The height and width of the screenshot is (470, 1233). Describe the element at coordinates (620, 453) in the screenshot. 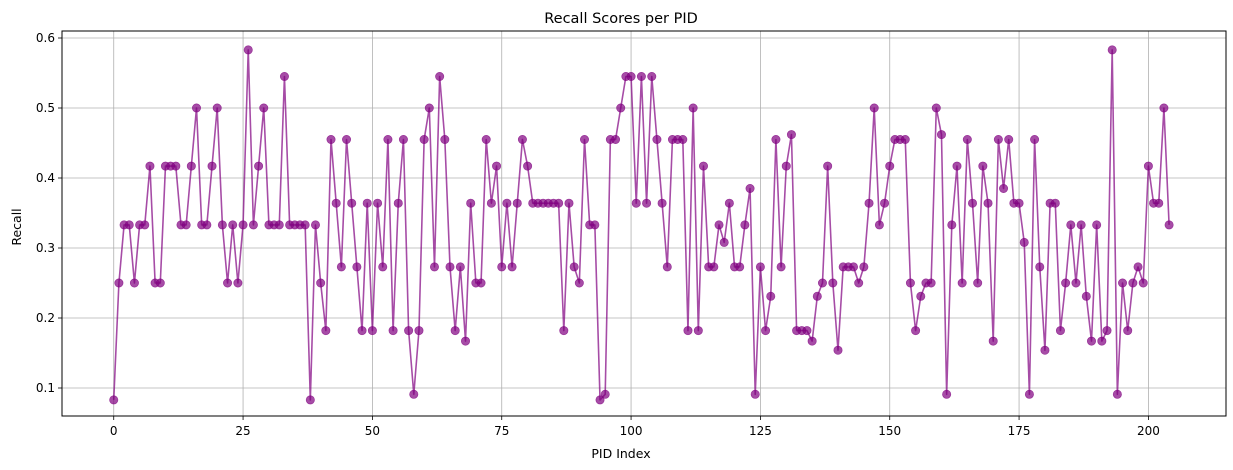

I see `x-axis-label: PID Index` at that location.